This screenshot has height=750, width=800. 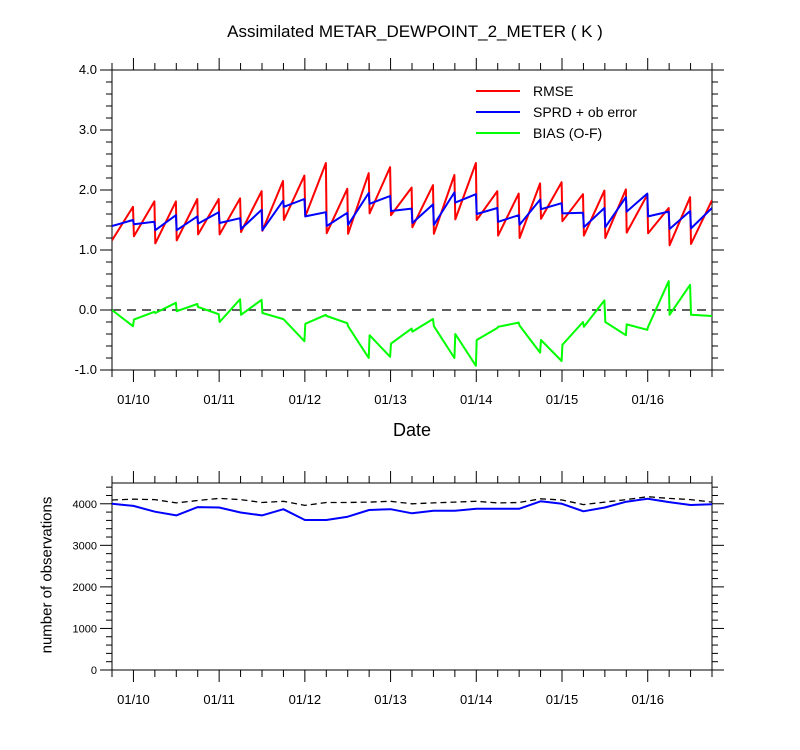 I want to click on obs-y-axis-label: number of observations, so click(x=47, y=575).